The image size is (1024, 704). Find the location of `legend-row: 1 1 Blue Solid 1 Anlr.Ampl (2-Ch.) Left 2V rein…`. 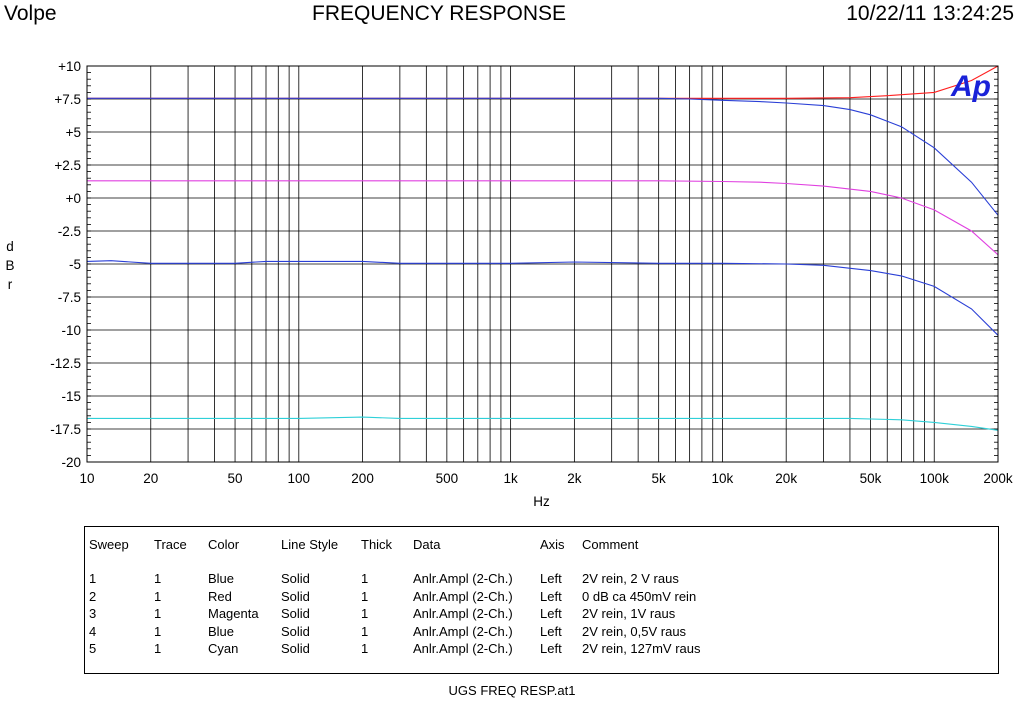

legend-row: 1 1 Blue Solid 1 Anlr.Ampl (2-Ch.) Left 2V rein… is located at coordinates (433, 579).